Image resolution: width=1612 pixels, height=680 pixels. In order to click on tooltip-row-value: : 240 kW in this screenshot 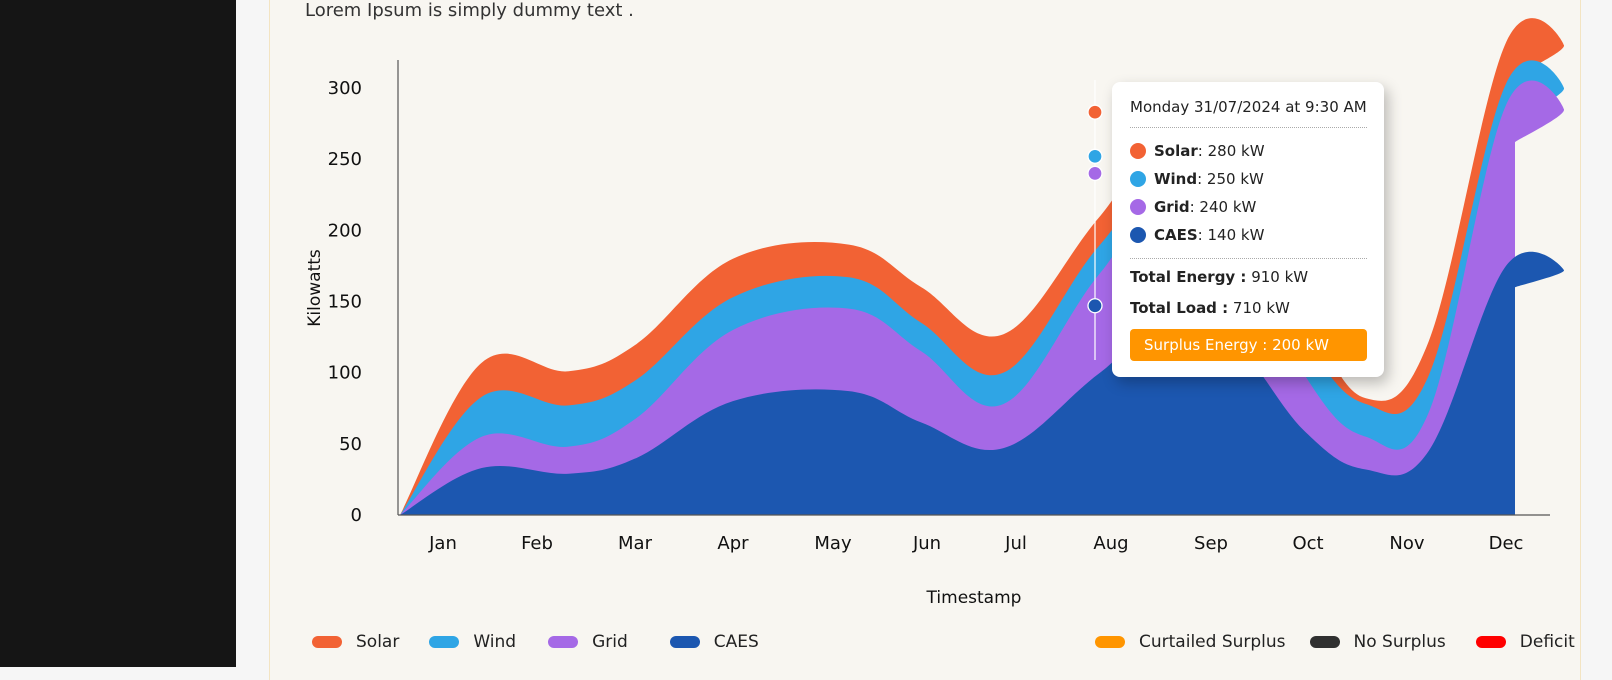, I will do `click(1223, 207)`.